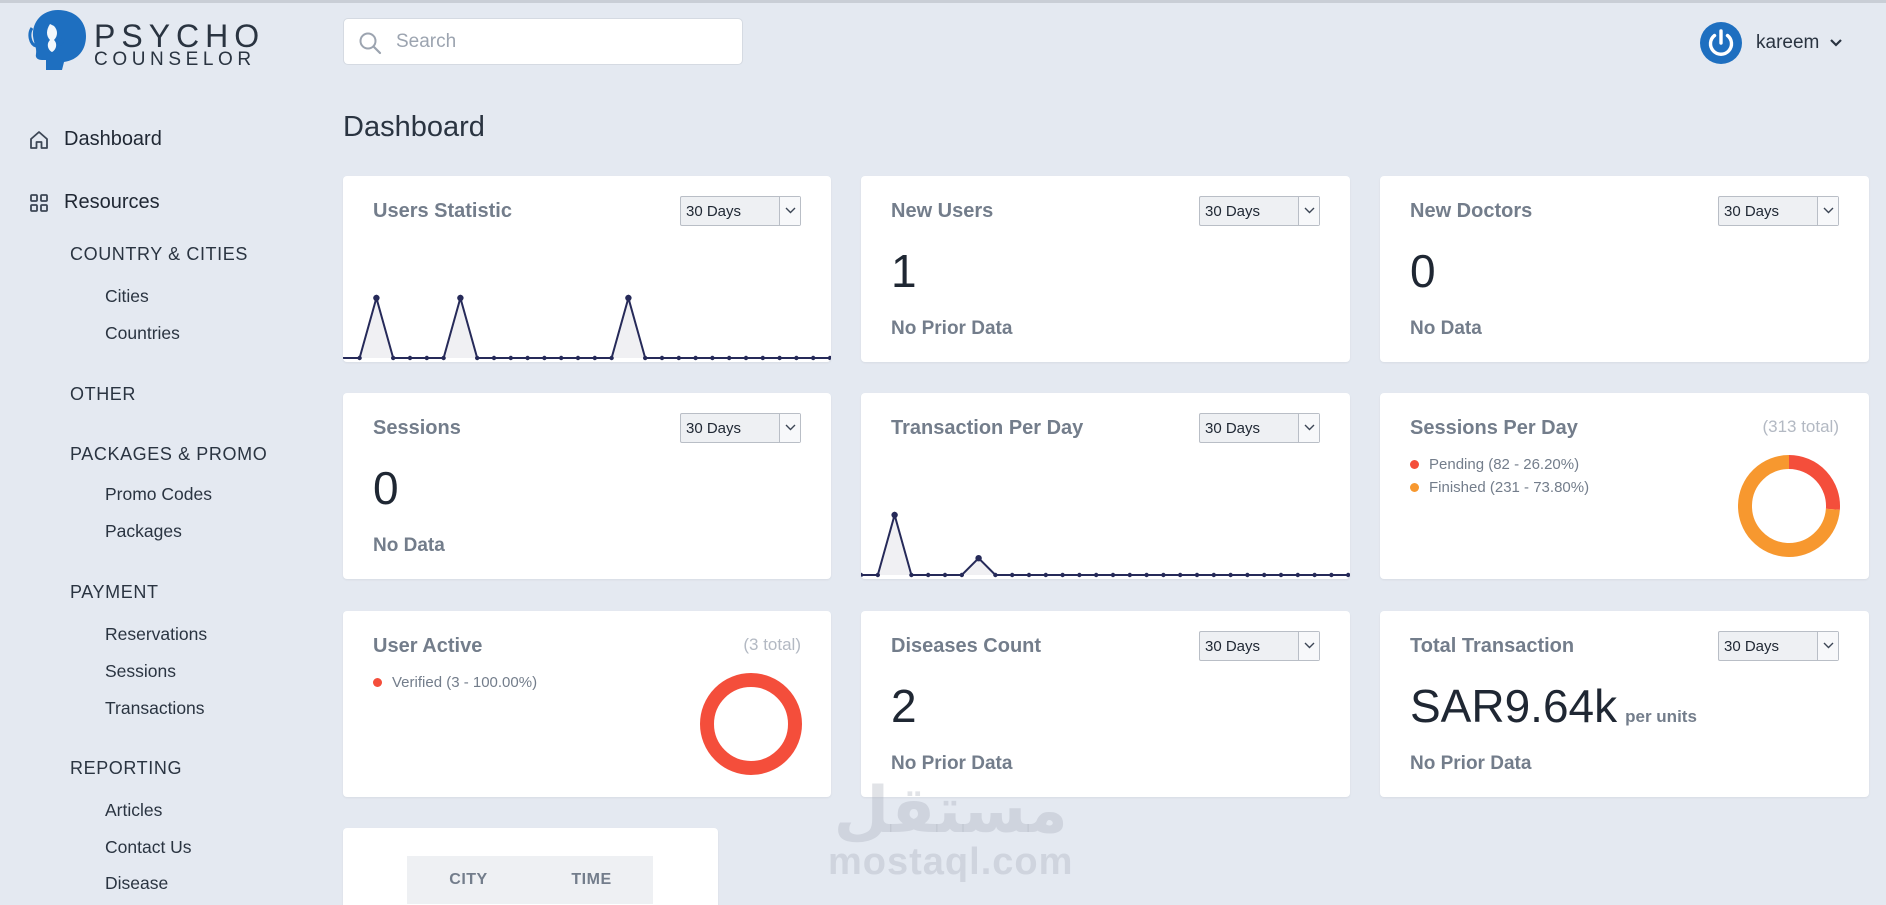 Image resolution: width=1886 pixels, height=905 pixels. What do you see at coordinates (952, 328) in the screenshot?
I see `metric-note: No Prior Data` at bounding box center [952, 328].